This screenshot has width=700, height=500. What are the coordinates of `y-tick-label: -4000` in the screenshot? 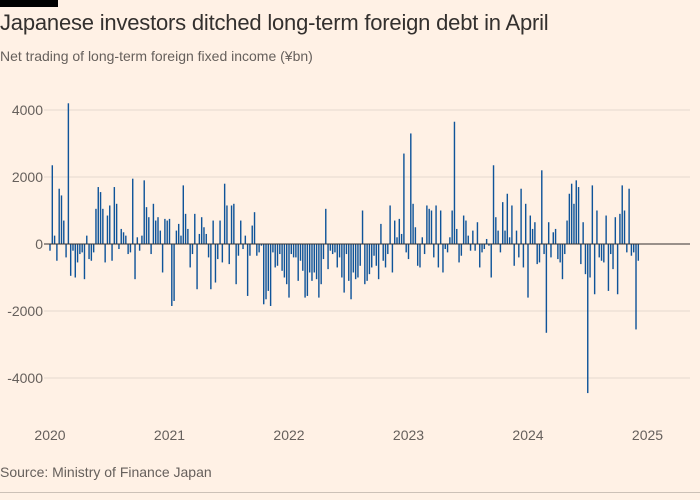 It's located at (25, 378).